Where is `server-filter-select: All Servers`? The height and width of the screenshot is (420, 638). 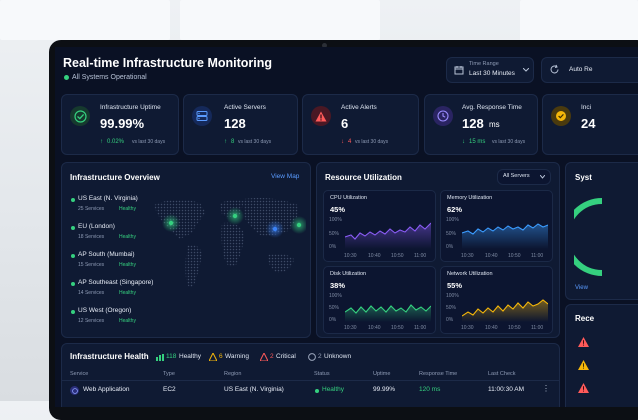 server-filter-select: All Servers is located at coordinates (524, 177).